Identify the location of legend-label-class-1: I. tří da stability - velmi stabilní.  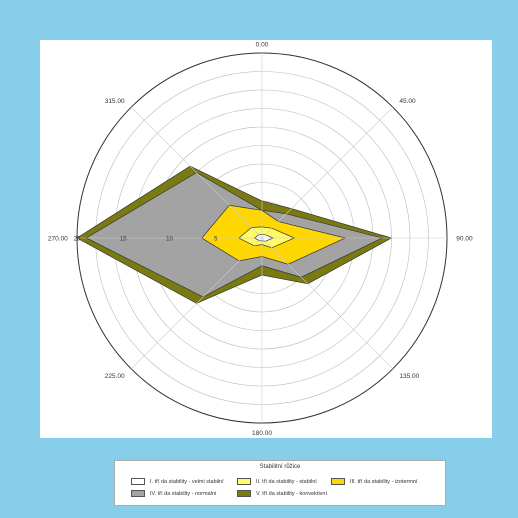
(187, 481).